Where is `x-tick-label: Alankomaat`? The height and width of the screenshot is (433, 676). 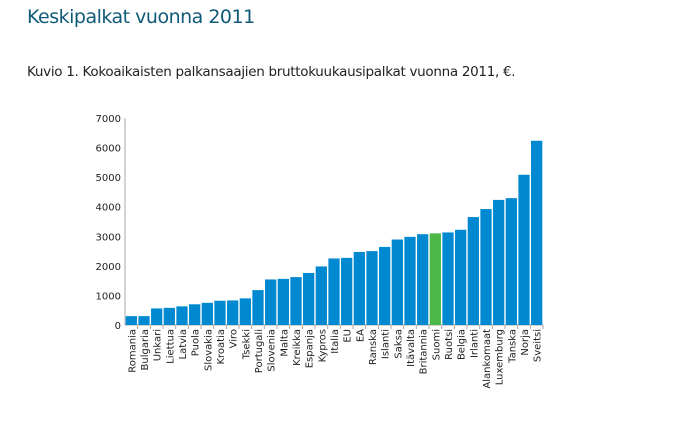 x-tick-label: Alankomaat is located at coordinates (487, 359).